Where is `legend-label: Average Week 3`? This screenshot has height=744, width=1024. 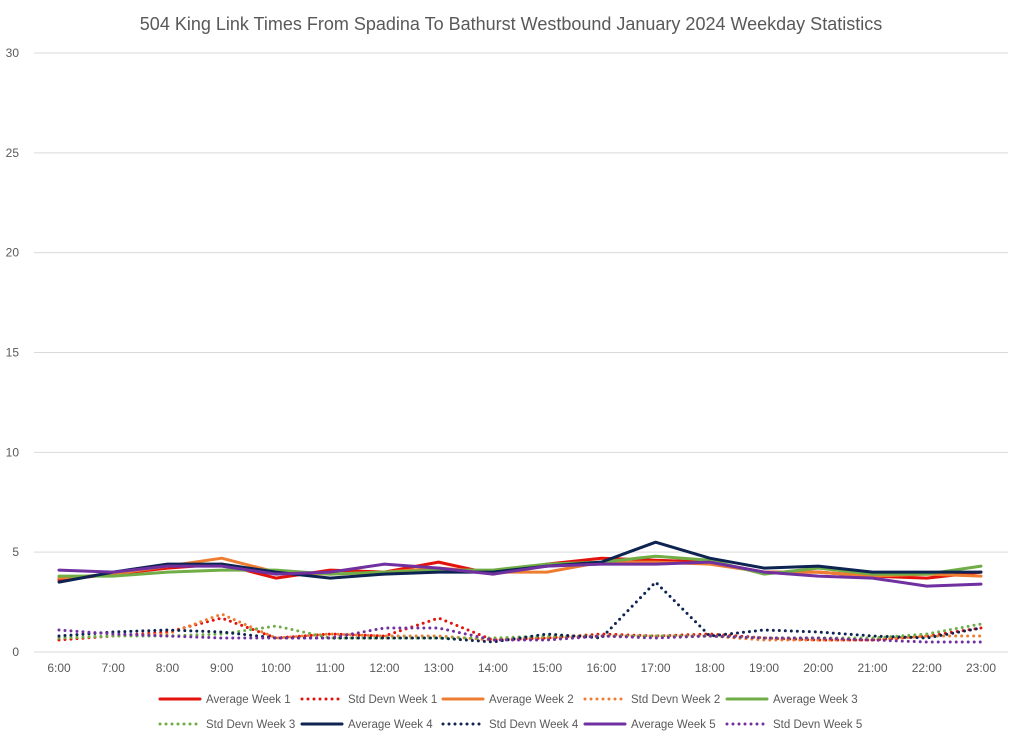 legend-label: Average Week 3 is located at coordinates (815, 700).